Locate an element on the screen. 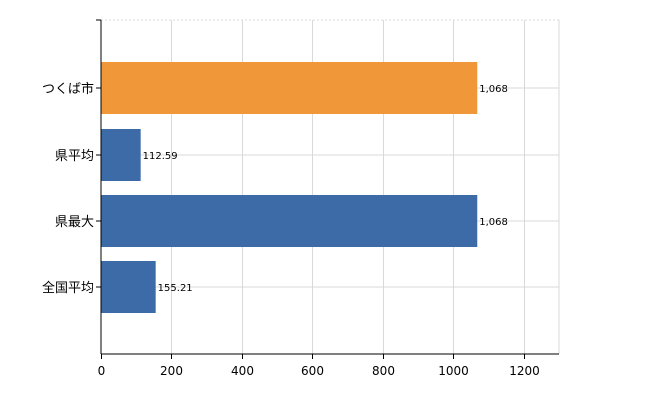 Image resolution: width=650 pixels, height=405 pixels. x-tick-label: 1000 is located at coordinates (453, 371).